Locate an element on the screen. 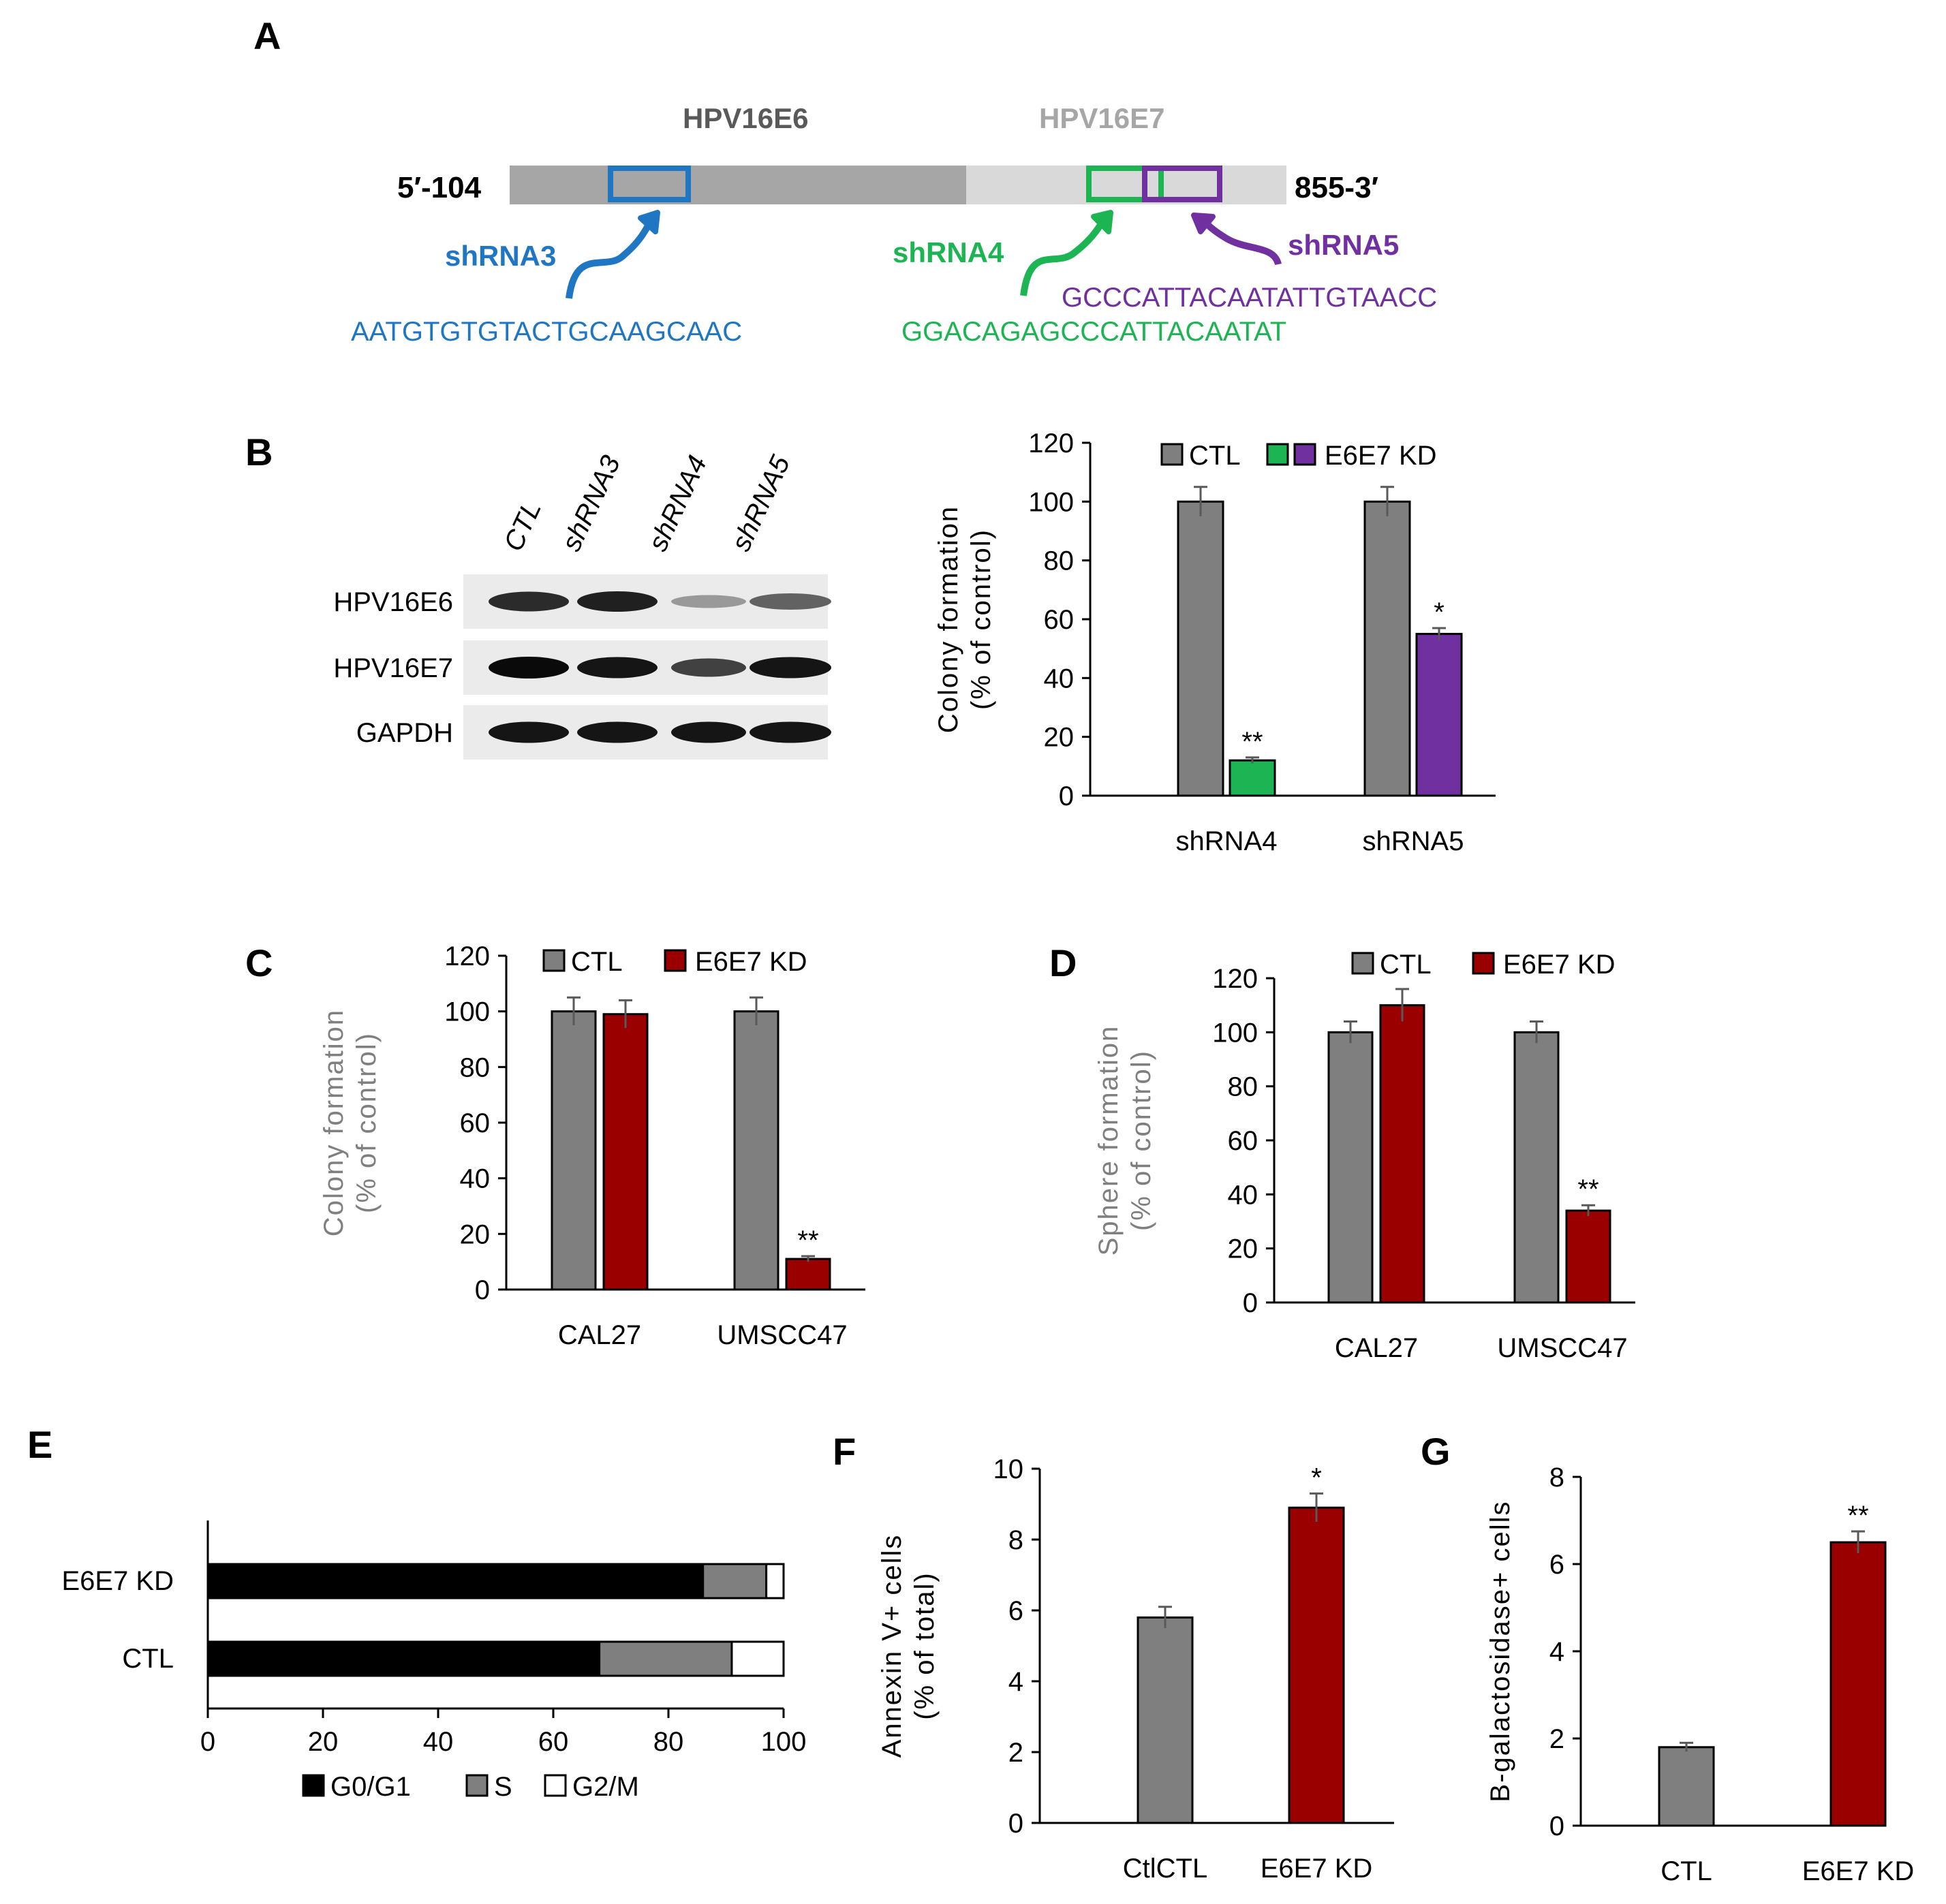  y-tick-label: E6E7 KD is located at coordinates (117, 1581).